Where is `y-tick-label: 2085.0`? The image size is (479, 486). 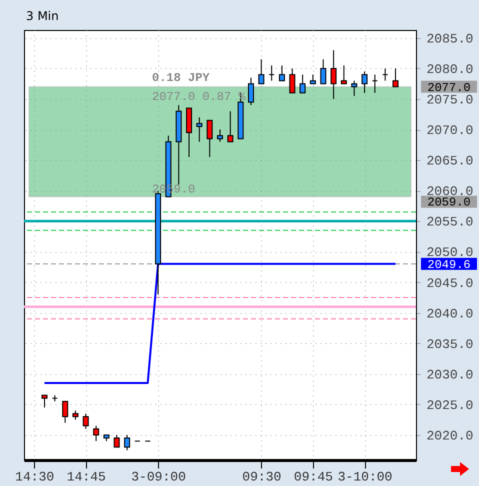 y-tick-label: 2085.0 is located at coordinates (450, 38).